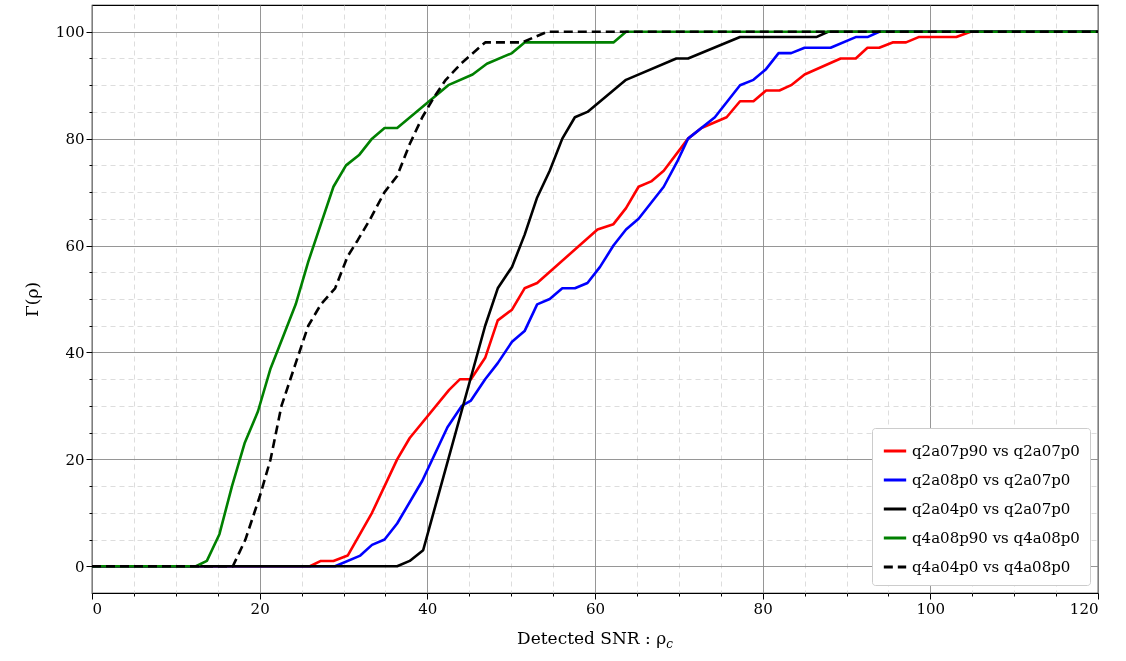  What do you see at coordinates (931, 608) in the screenshot?
I see `x-tick-label: 100` at bounding box center [931, 608].